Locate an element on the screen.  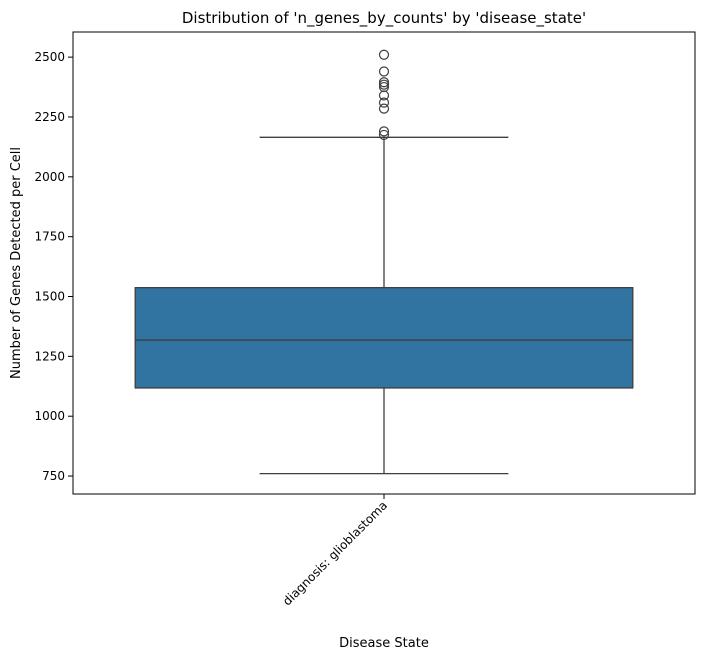
y-tick-label: 2500 is located at coordinates (49, 57).